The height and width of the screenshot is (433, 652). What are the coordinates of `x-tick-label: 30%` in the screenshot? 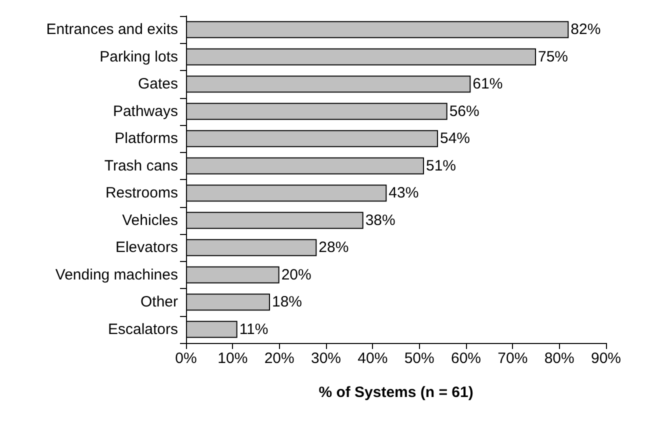 It's located at (326, 358).